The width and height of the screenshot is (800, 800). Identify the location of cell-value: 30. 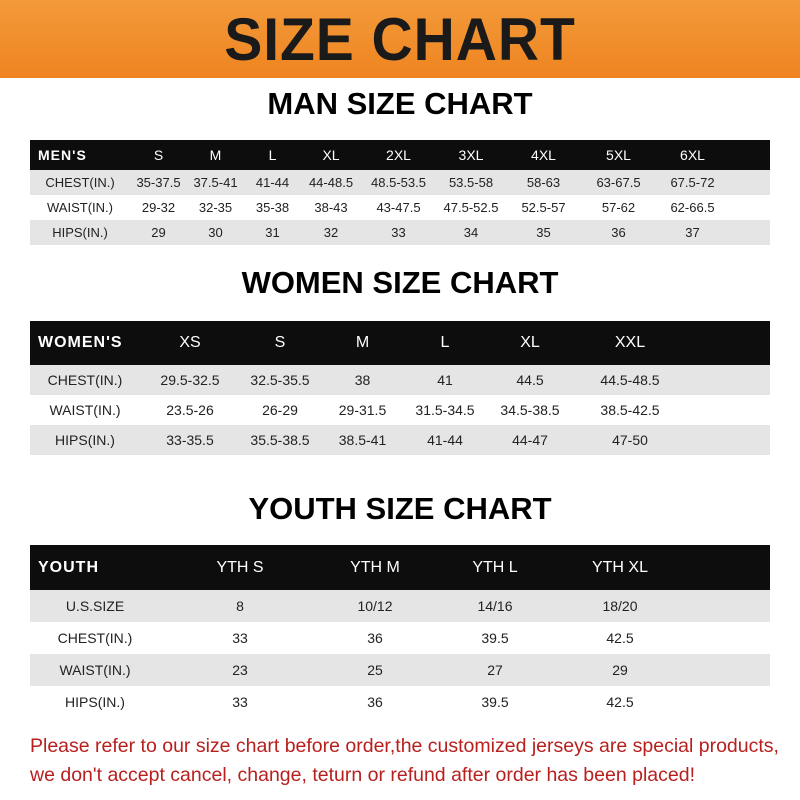
(215, 232).